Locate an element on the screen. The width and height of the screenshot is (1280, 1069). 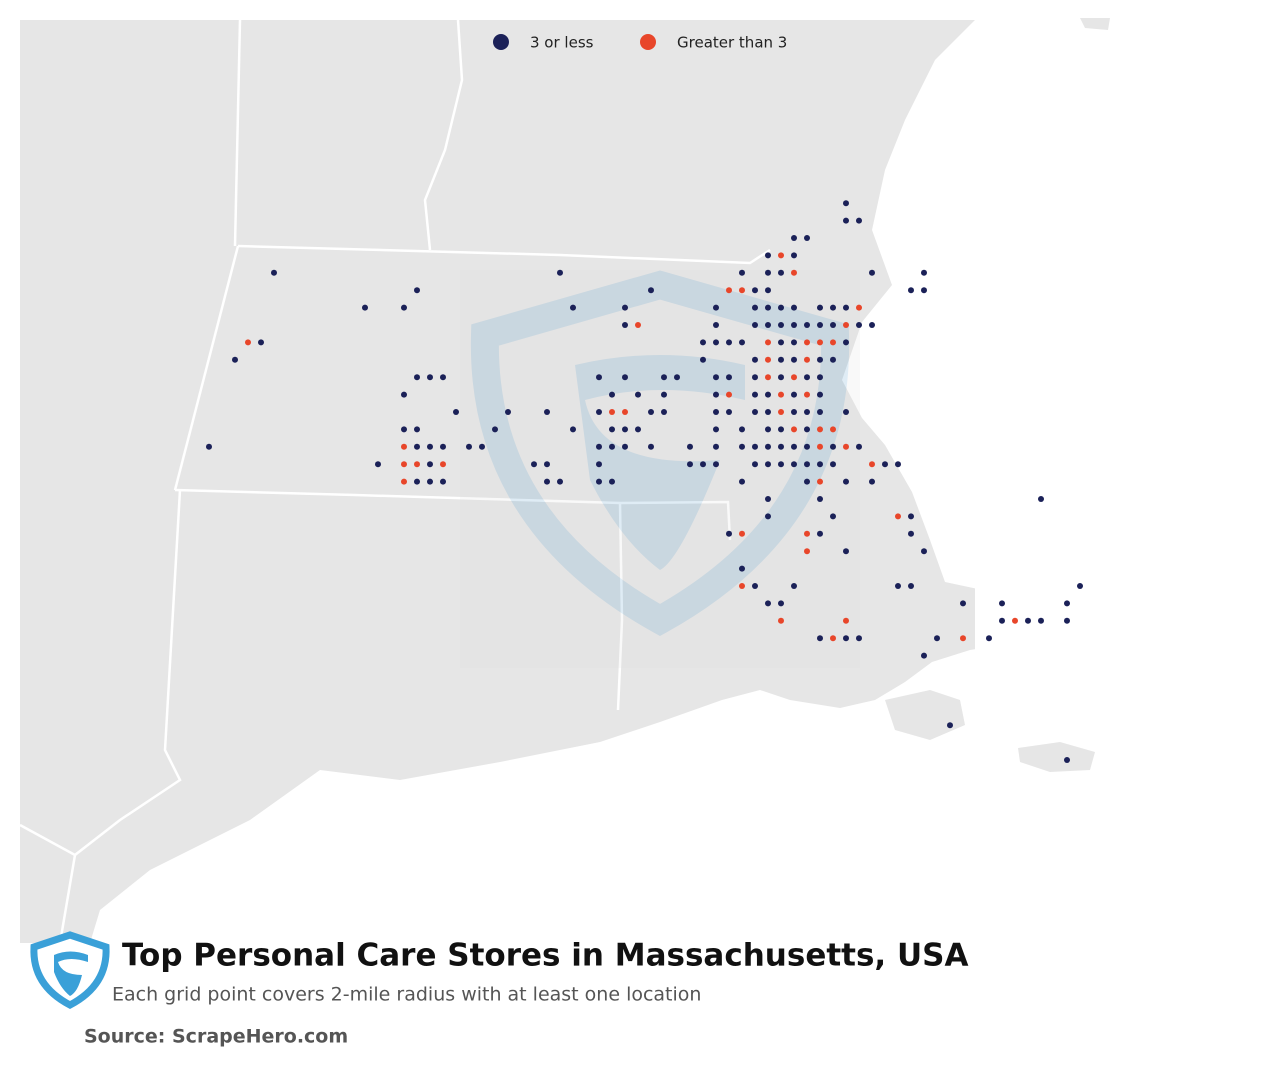
source: Source: ScrapeHero.com is located at coordinates (216, 1037).